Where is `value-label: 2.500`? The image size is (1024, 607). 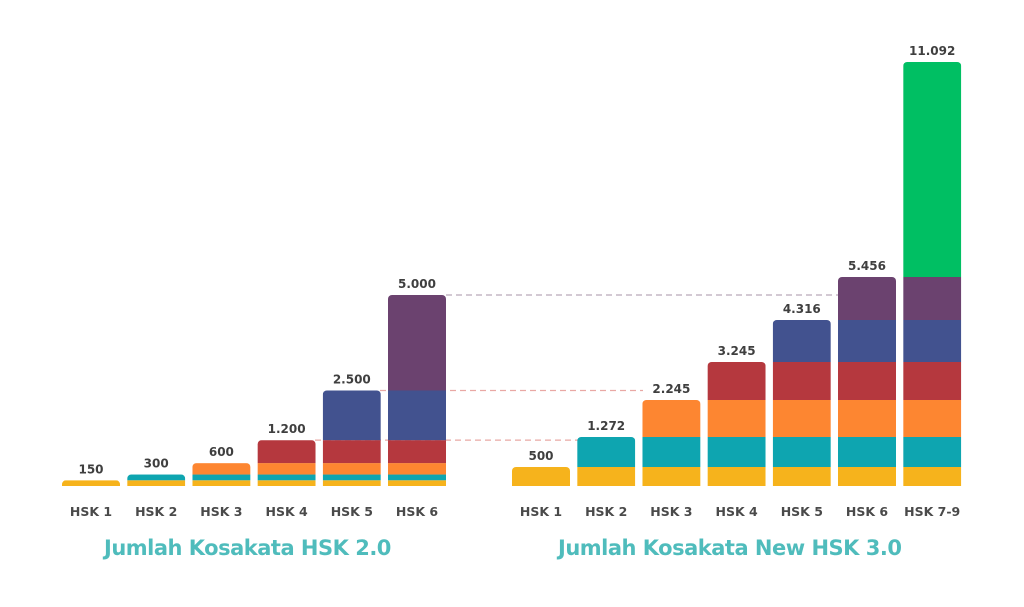 value-label: 2.500 is located at coordinates (352, 380).